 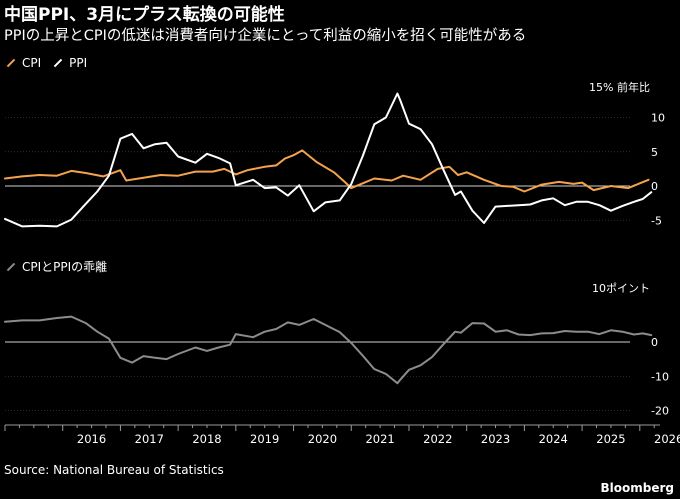 I want to click on y-tick-label: -5, so click(x=656, y=220).